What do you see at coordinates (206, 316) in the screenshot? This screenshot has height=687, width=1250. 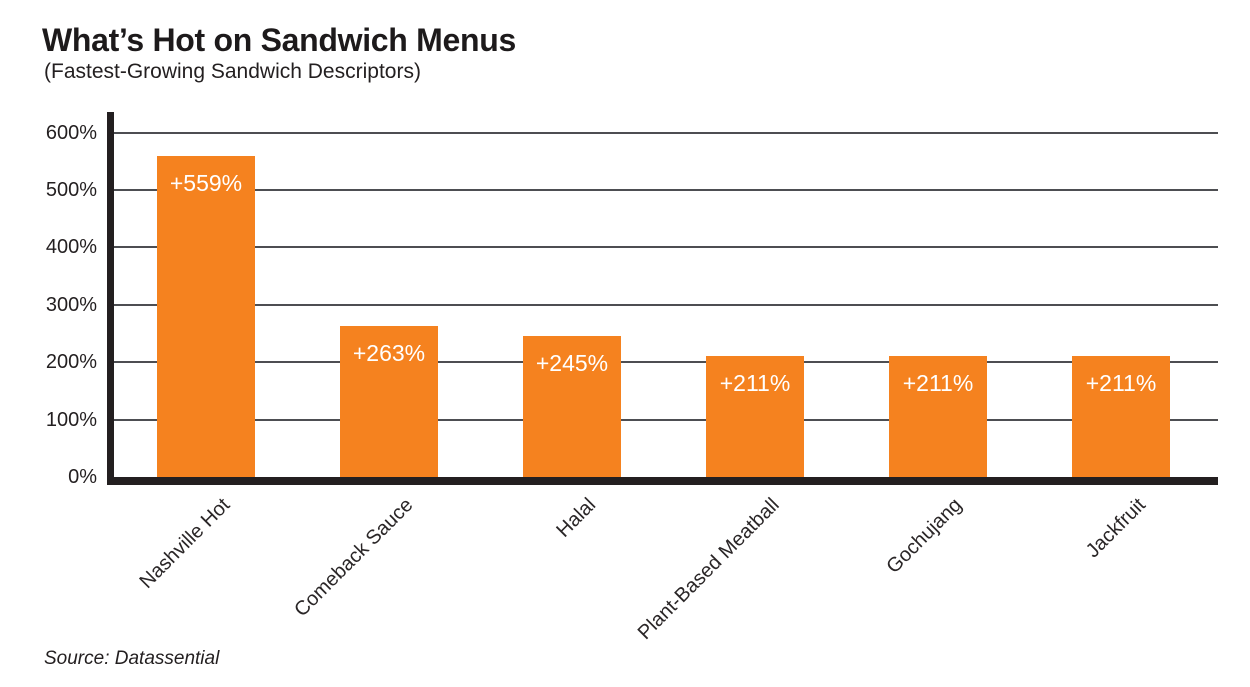 I see `bar: +559%` at bounding box center [206, 316].